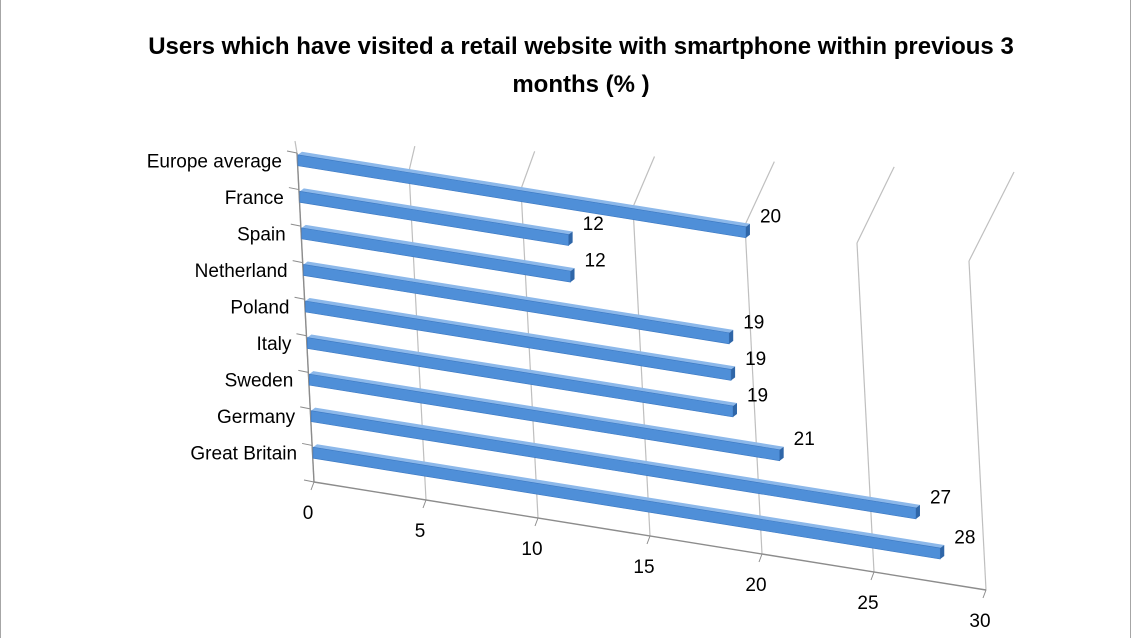 This screenshot has height=638, width=1132. What do you see at coordinates (243, 454) in the screenshot?
I see `category-label: Great Britain` at bounding box center [243, 454].